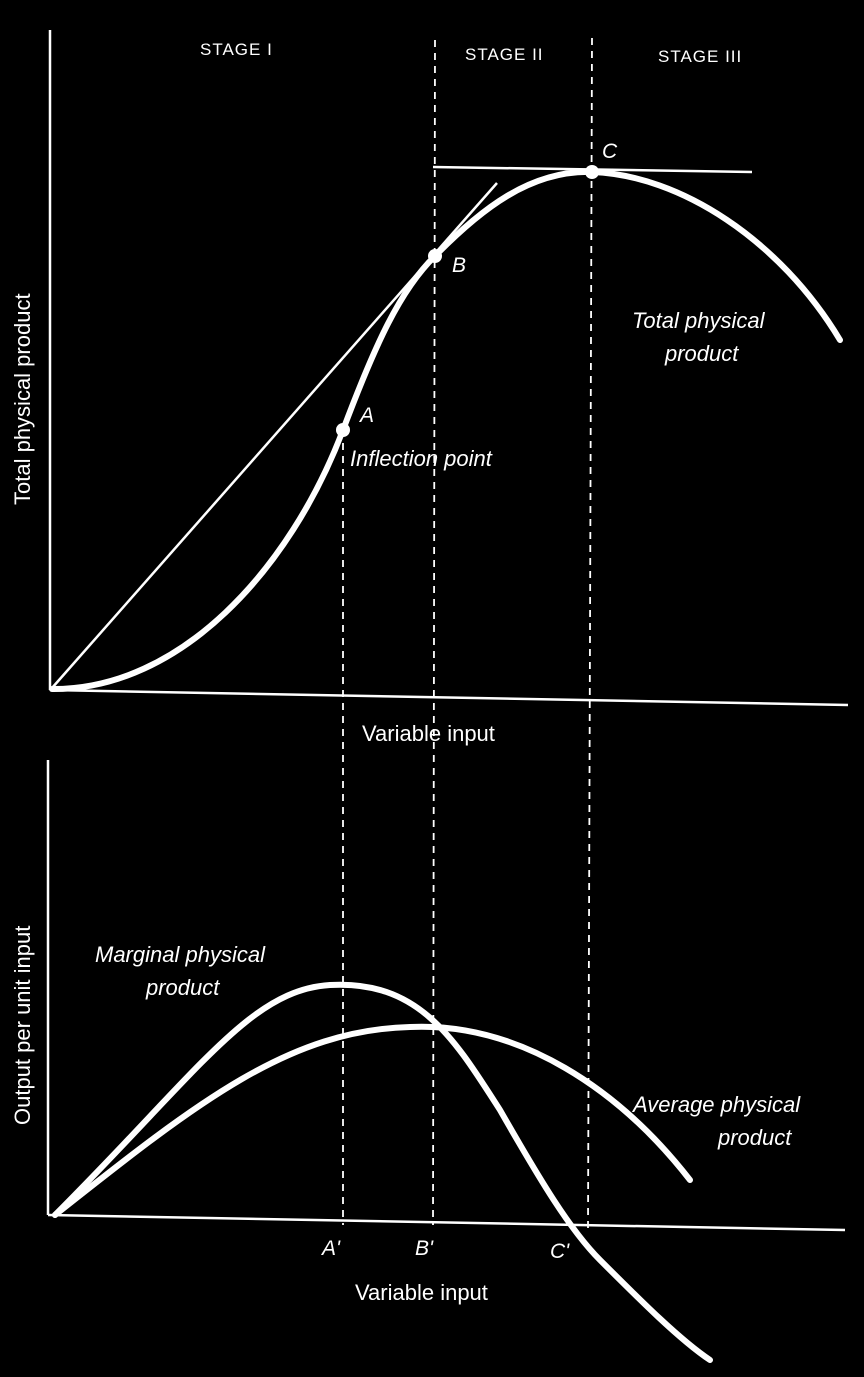  Describe the element at coordinates (428, 733) in the screenshot. I see `top-x-axis-label: Variable input` at that location.